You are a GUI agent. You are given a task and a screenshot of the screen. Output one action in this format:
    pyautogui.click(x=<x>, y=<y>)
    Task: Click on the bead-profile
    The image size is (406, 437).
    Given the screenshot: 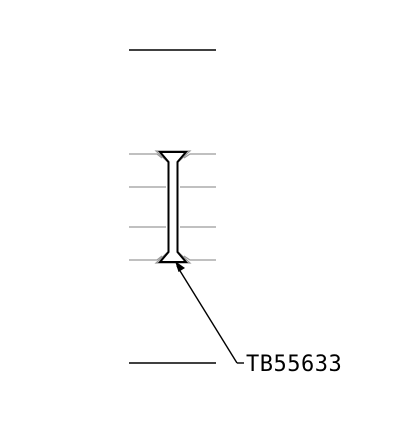 What is the action you would take?
    pyautogui.click(x=173, y=207)
    